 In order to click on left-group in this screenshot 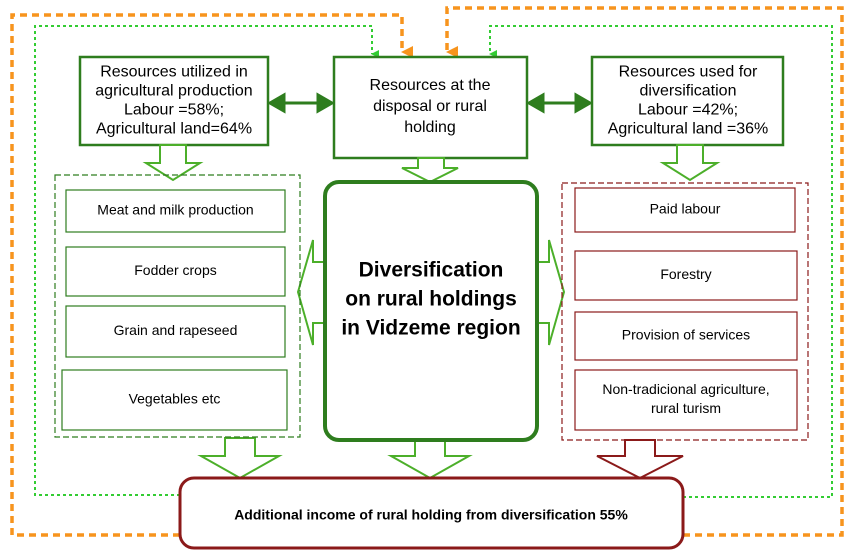, I will do `click(177, 306)`.